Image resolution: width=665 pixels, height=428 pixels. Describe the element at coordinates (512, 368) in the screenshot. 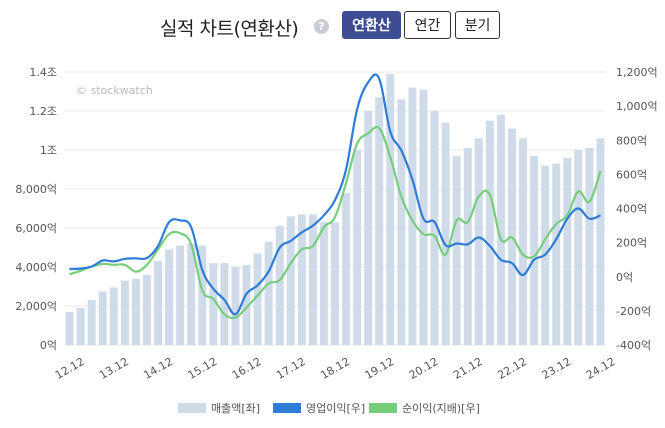

I see `x-axis-tick-label: 22.12` at that location.